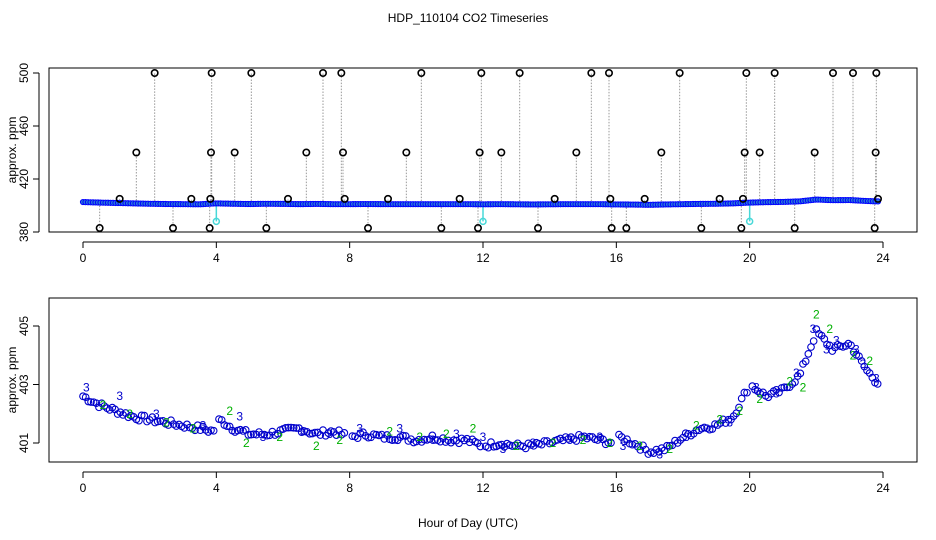 The height and width of the screenshot is (540, 936). I want to click on bottom-x-tick-label: 0, so click(83, 488).